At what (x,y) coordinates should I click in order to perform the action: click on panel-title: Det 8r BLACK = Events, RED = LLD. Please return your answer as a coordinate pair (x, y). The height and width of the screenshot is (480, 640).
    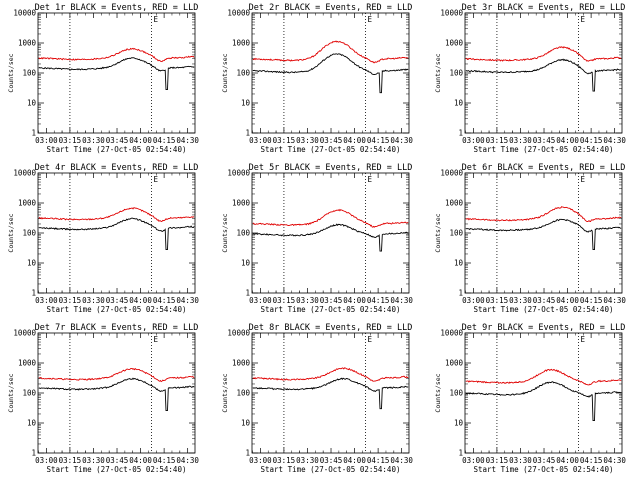
    Looking at the image, I should click on (331, 328).